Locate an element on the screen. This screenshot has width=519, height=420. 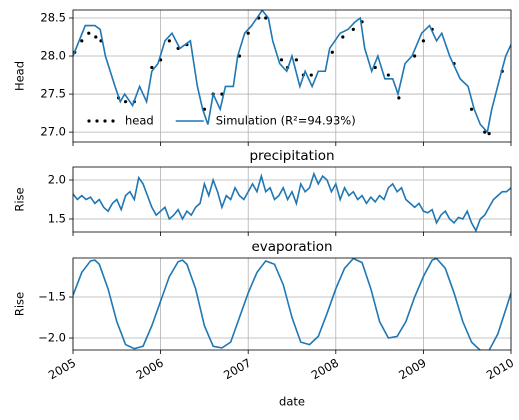
y-tick-label: 28.0 is located at coordinates (53, 56).